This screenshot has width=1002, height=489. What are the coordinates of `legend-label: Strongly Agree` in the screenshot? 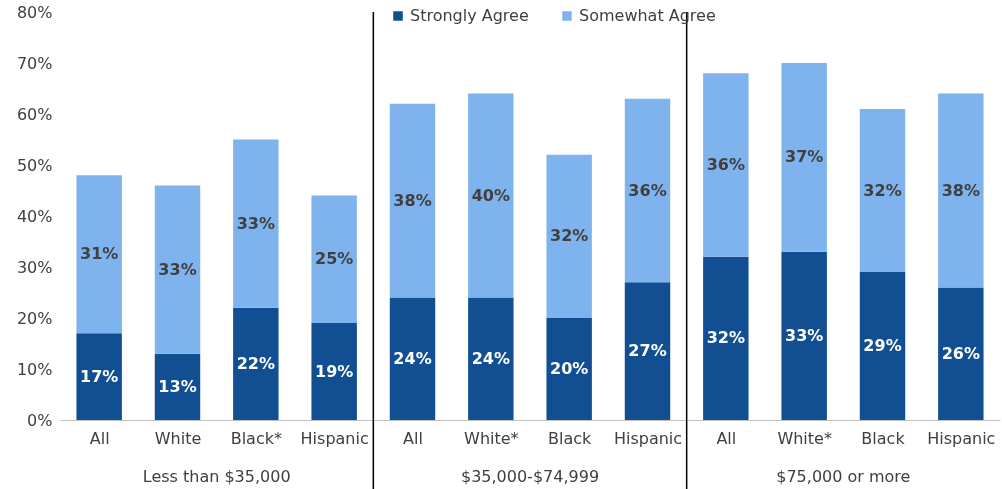 It's located at (469, 15).